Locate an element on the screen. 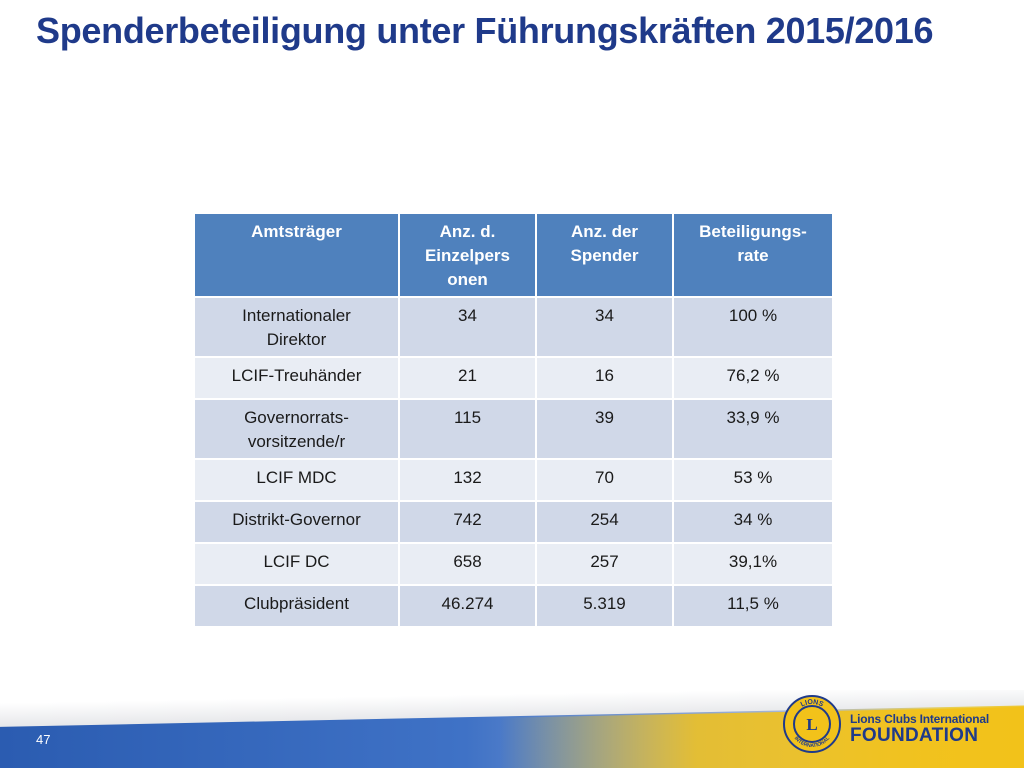 The height and width of the screenshot is (768, 1024). cell-donors: 16 is located at coordinates (604, 378).